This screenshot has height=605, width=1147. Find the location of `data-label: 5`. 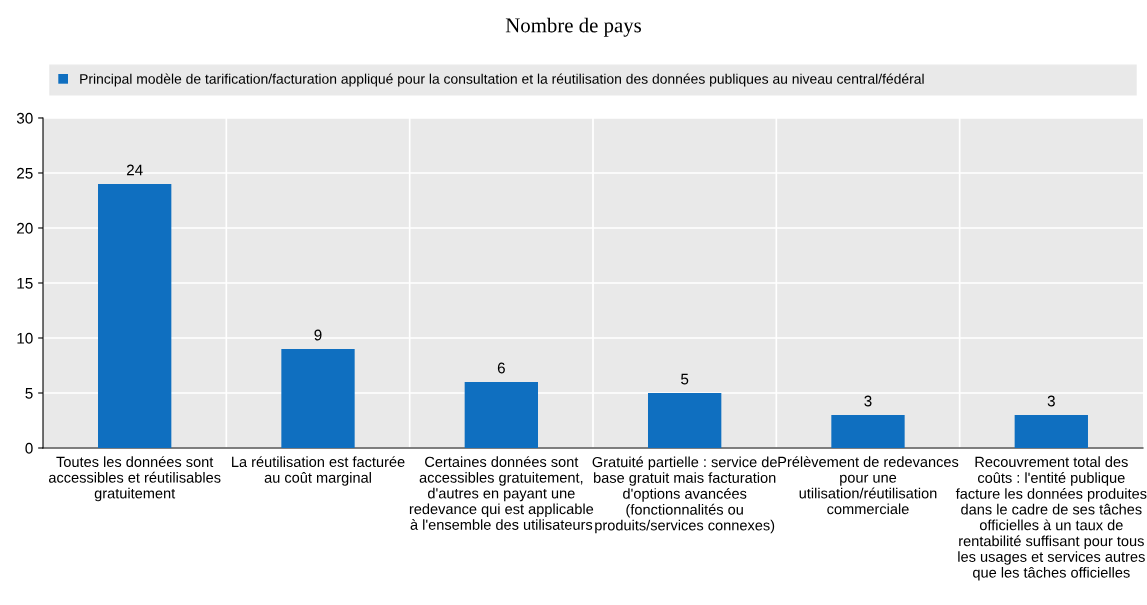

data-label: 5 is located at coordinates (685, 379).